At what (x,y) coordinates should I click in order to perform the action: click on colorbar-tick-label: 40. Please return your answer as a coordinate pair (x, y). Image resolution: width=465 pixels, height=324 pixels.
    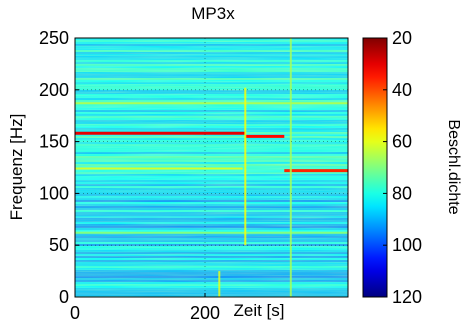
    Looking at the image, I should click on (402, 90).